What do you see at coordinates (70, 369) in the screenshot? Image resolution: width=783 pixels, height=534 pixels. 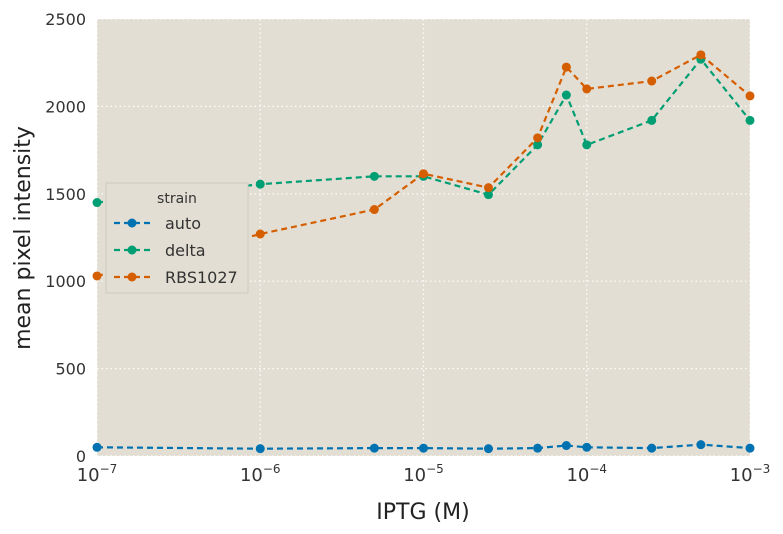 I see `y-tick-label: 500` at bounding box center [70, 369].